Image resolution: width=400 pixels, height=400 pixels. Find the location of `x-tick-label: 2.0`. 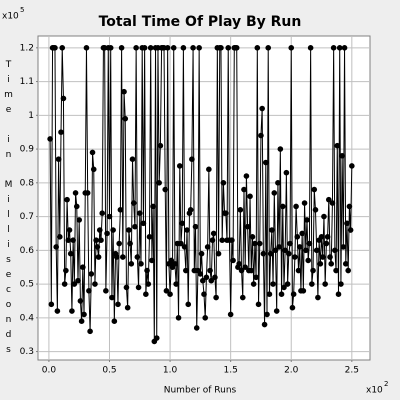

x-tick-label: 2.0 is located at coordinates (291, 371).